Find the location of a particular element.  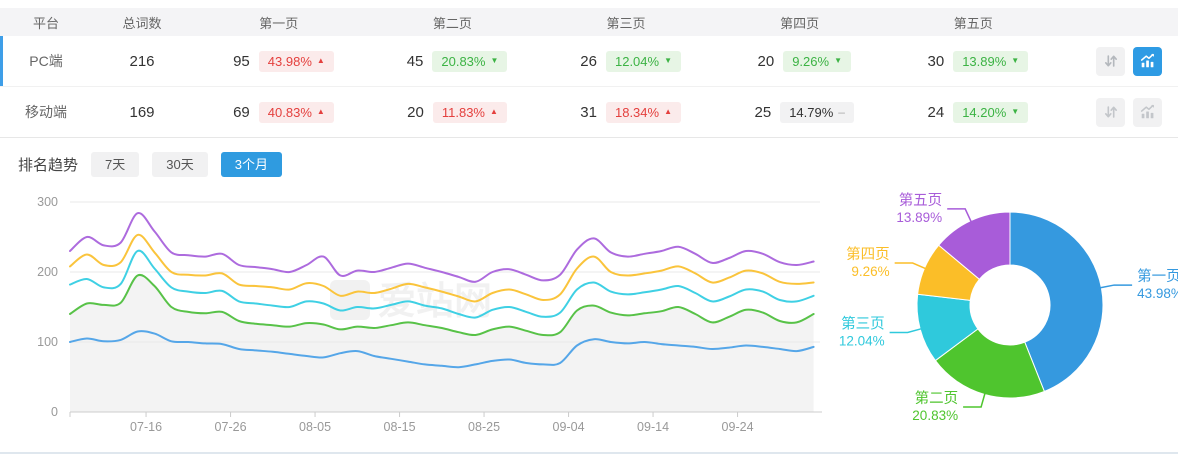

page4-count: 25 is located at coordinates (763, 112).